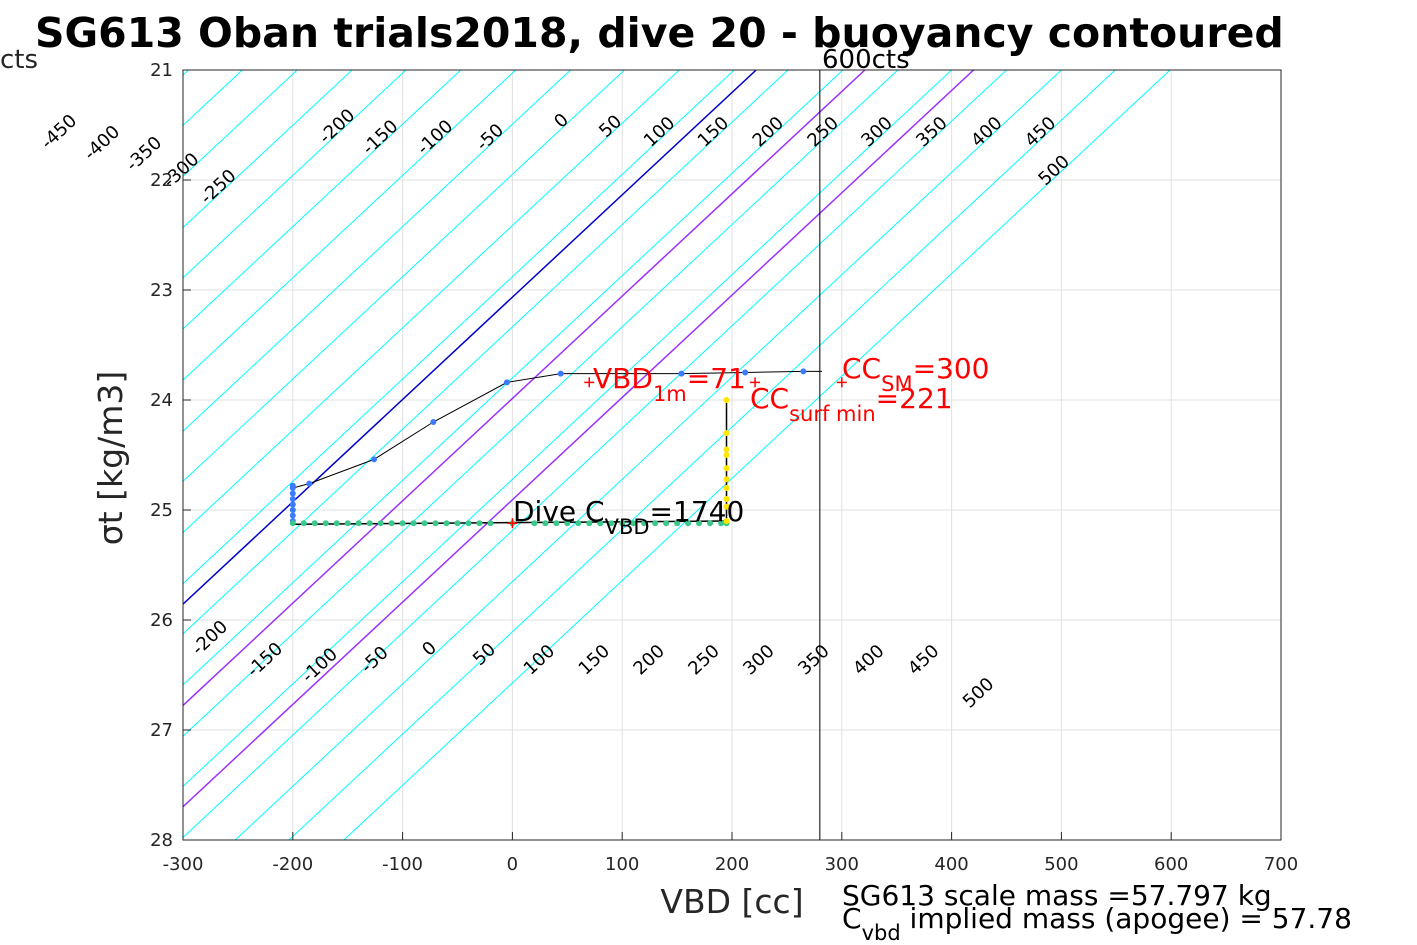 This screenshot has height=945, width=1417. I want to click on y-tick-label: 26, so click(161, 620).